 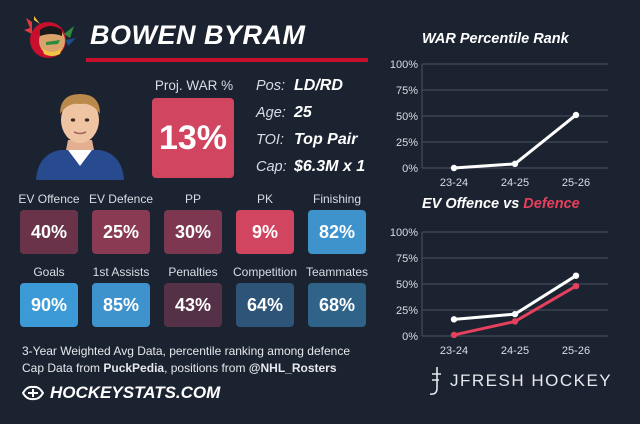 I want to click on age-label: Age:, so click(x=271, y=113).